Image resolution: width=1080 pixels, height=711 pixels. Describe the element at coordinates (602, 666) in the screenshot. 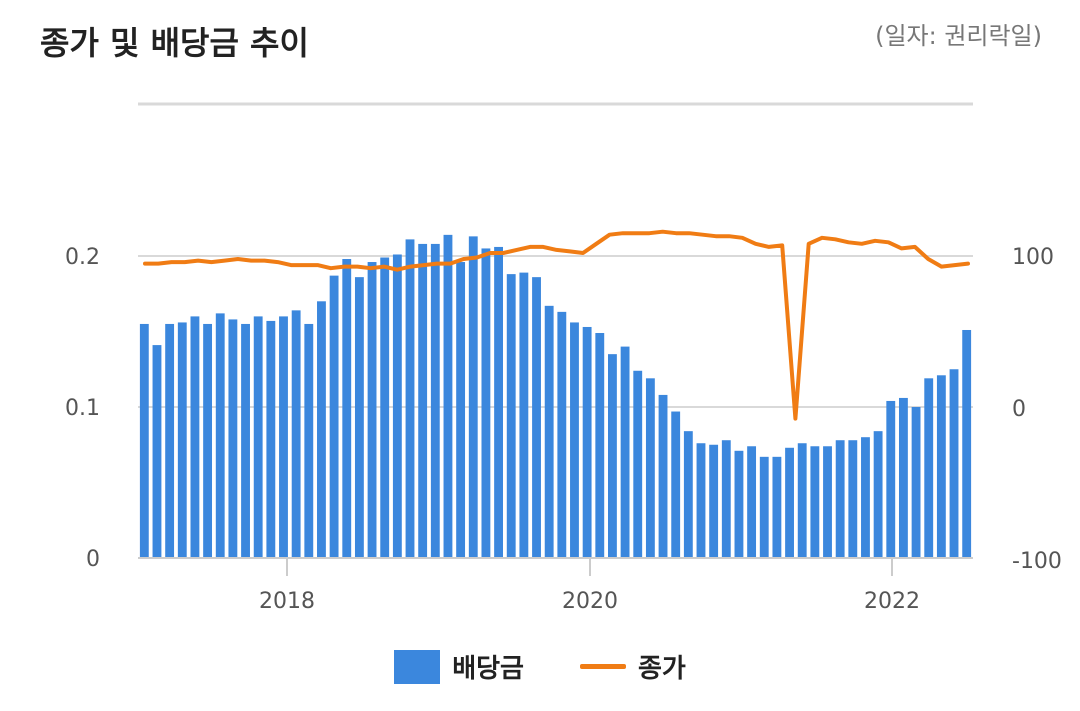

I see `legend-swatch-line` at that location.